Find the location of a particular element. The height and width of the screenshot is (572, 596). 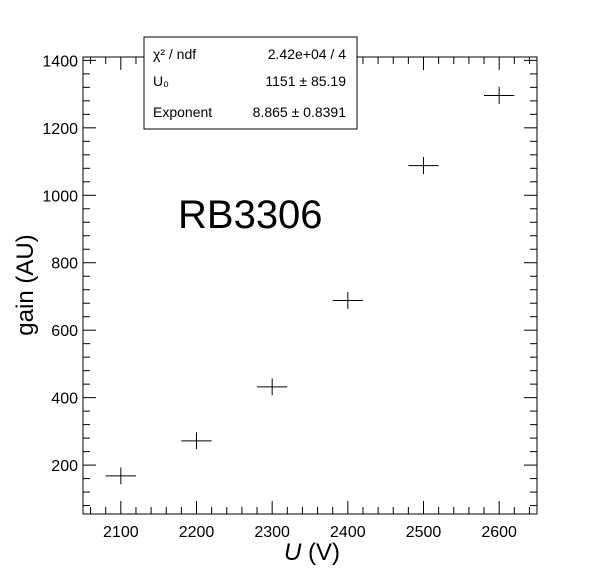

y-tick-label: 200 is located at coordinates (64, 466).